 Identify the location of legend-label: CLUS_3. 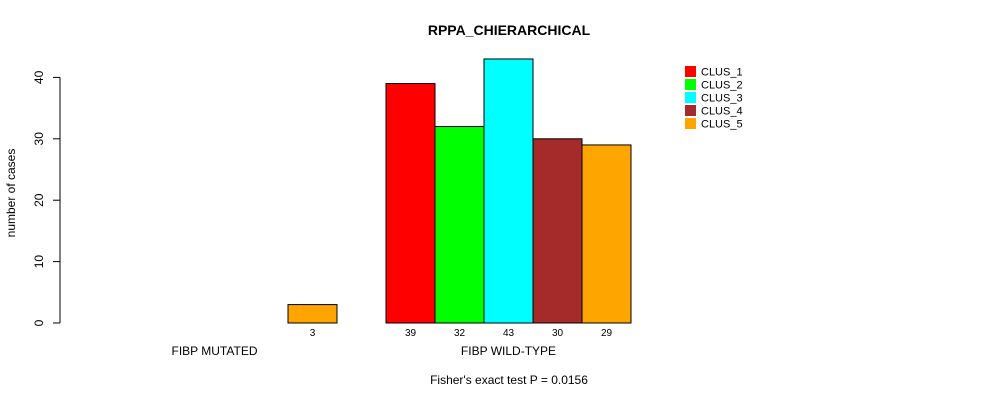
(722, 99).